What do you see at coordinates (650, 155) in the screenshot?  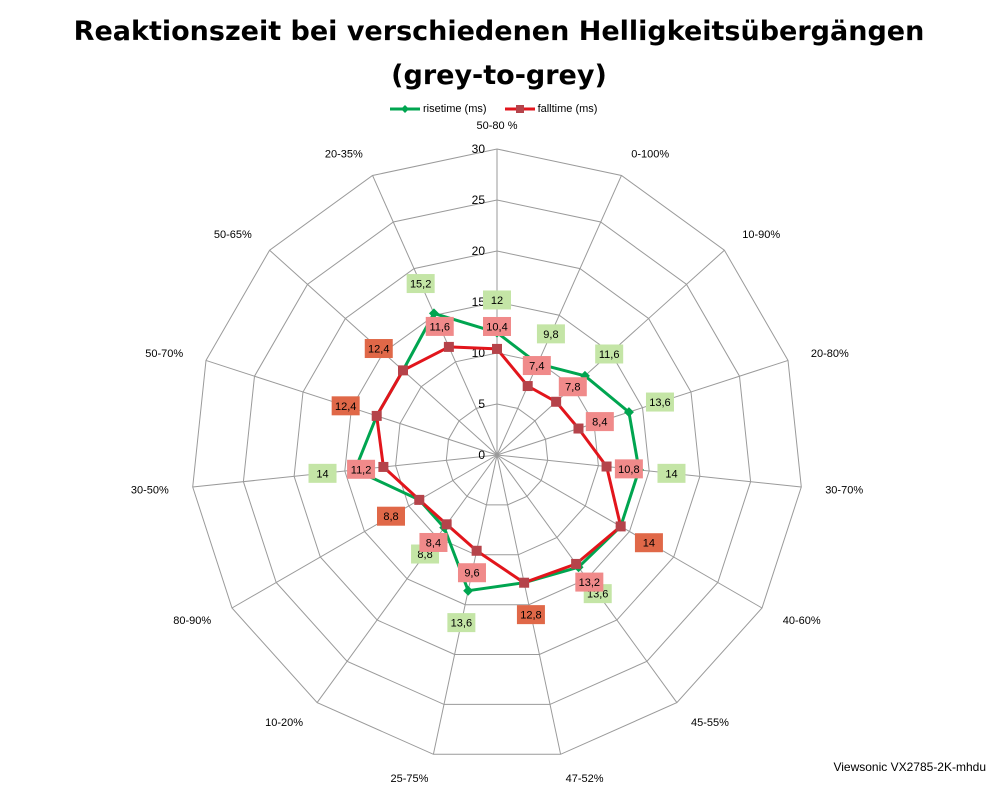 I see `category-label: 0-100%` at bounding box center [650, 155].